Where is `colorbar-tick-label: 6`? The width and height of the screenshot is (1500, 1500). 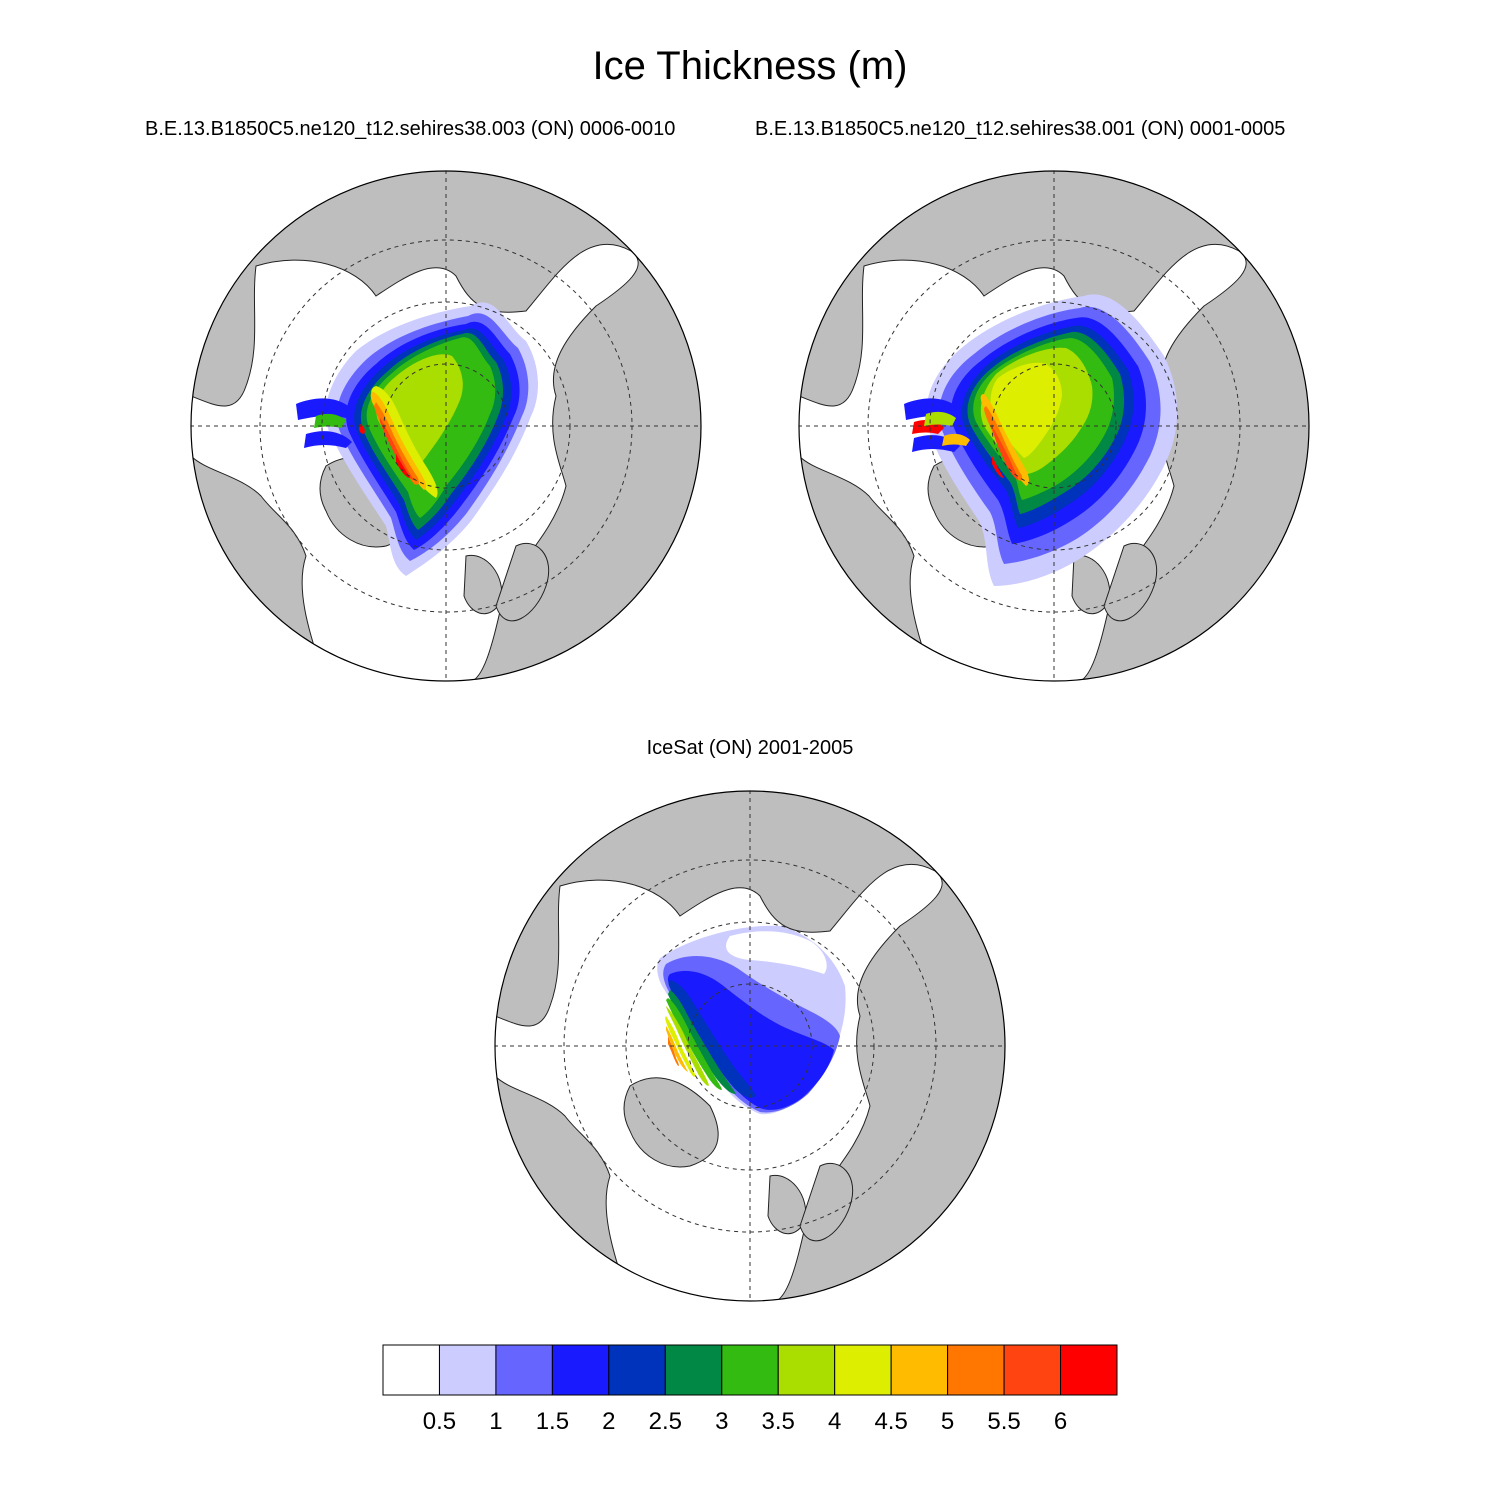 colorbar-tick-label: 6 is located at coordinates (1060, 1421).